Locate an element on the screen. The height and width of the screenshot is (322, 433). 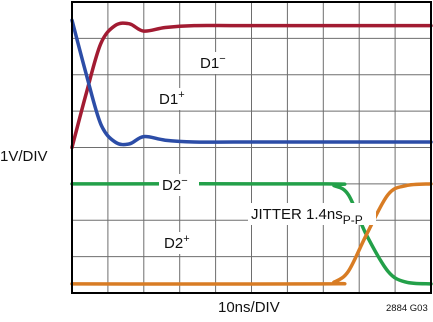
label-d1-minus: D1− is located at coordinates (213, 62).